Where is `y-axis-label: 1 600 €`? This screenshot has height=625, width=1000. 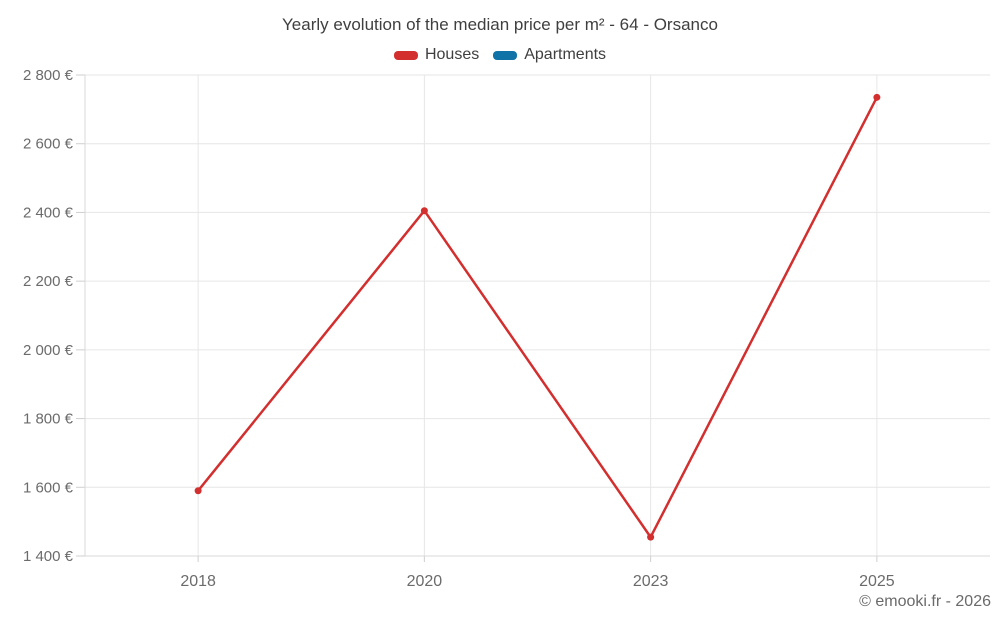 y-axis-label: 1 600 € is located at coordinates (48, 487).